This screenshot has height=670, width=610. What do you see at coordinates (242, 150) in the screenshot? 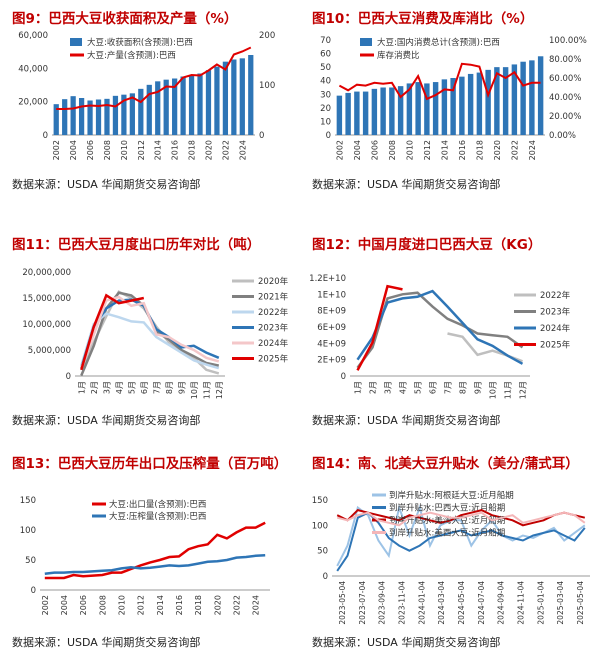
I see `fig9-x-tick-label: 2024` at bounding box center [242, 150].